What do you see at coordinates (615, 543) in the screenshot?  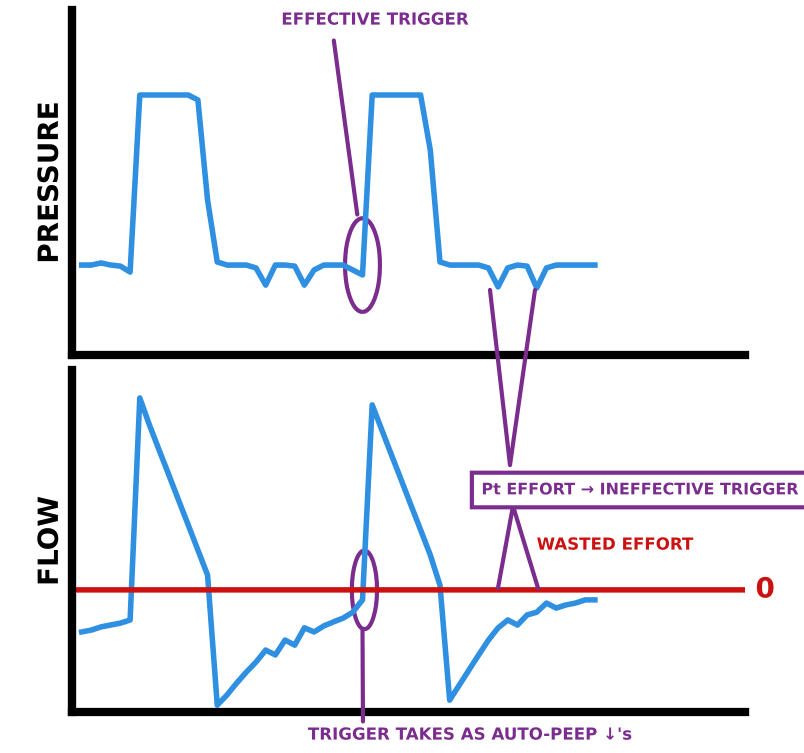 I see `annotation: WASTED EFFORT` at bounding box center [615, 543].